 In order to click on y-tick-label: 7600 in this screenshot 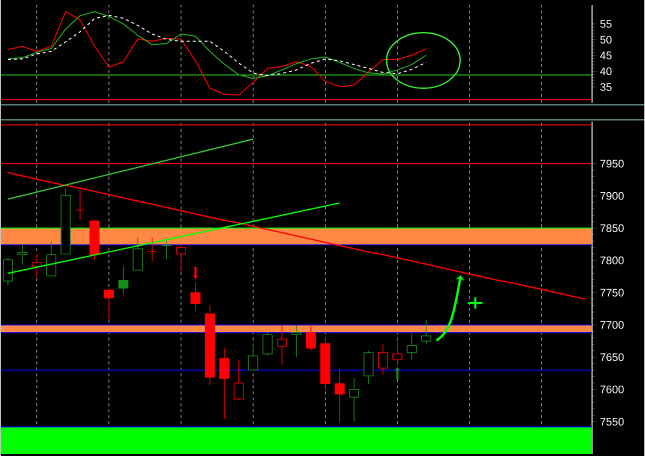, I will do `click(612, 390)`.